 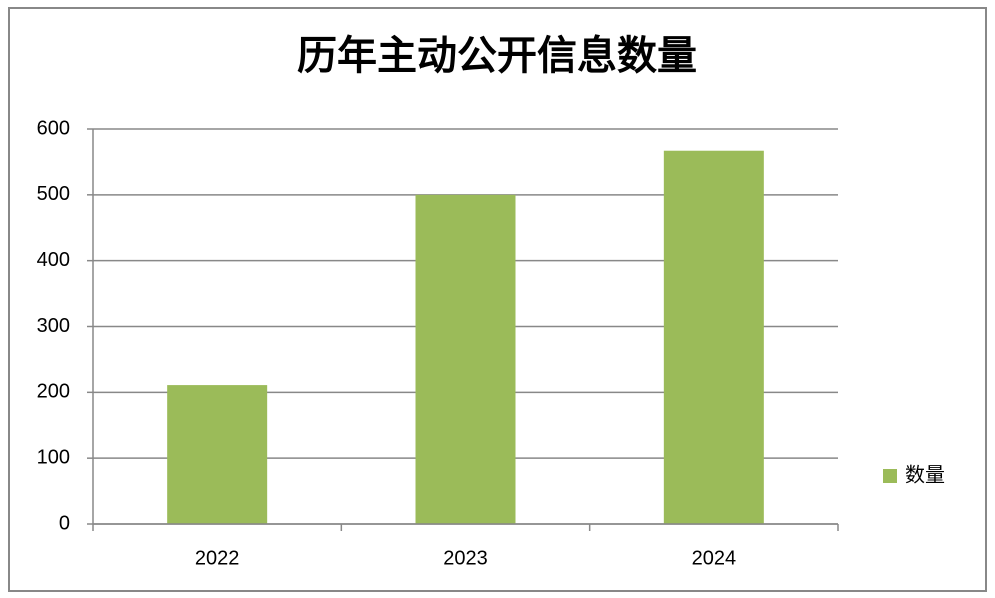 I want to click on y-tick-label: 200, so click(x=53, y=392).